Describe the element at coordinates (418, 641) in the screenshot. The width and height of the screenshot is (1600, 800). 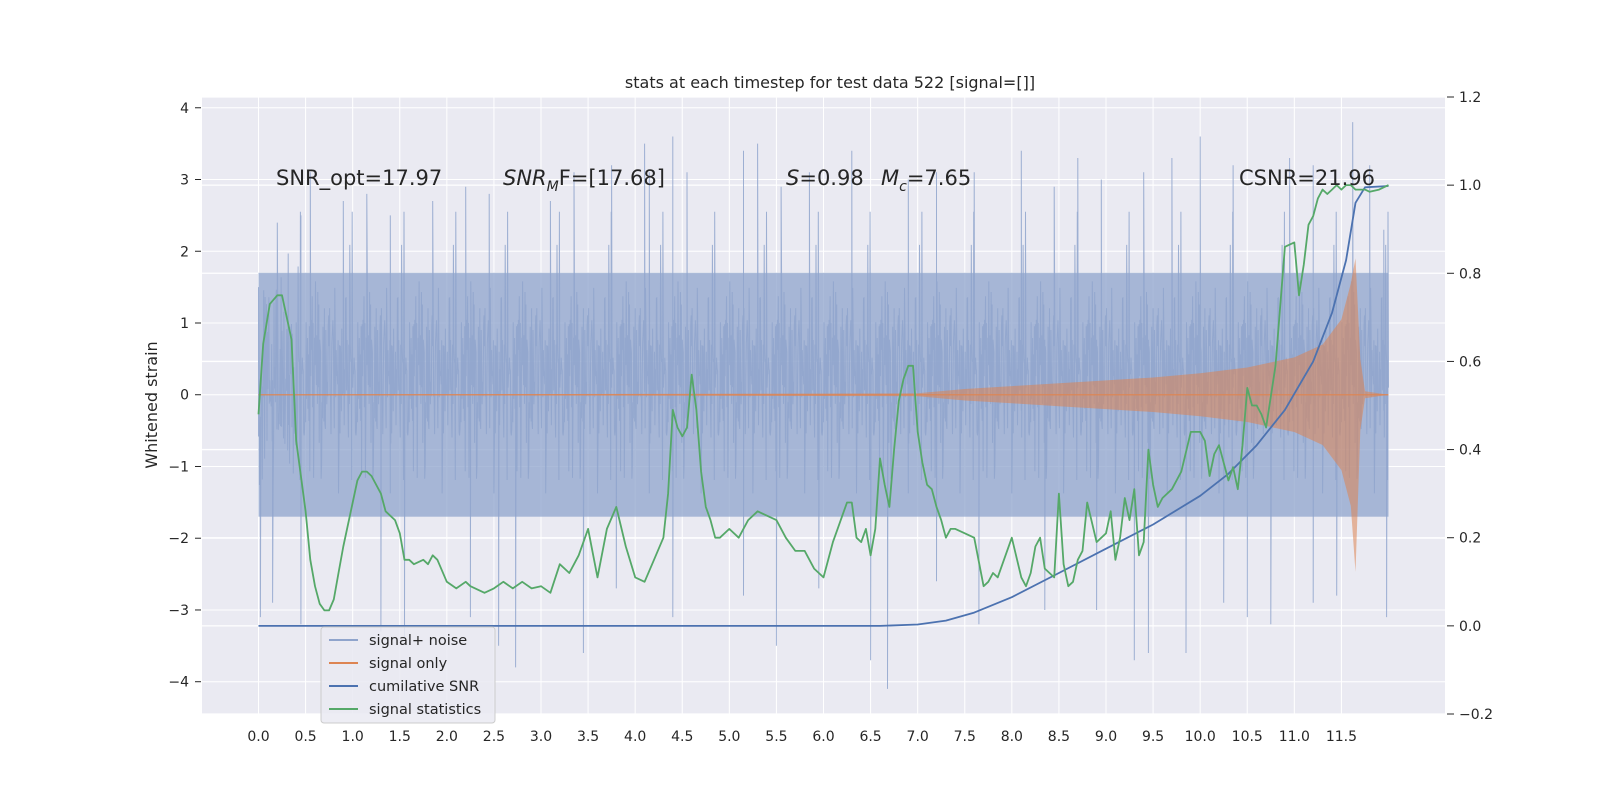
I see `legend-label-0: signal+ noise` at that location.